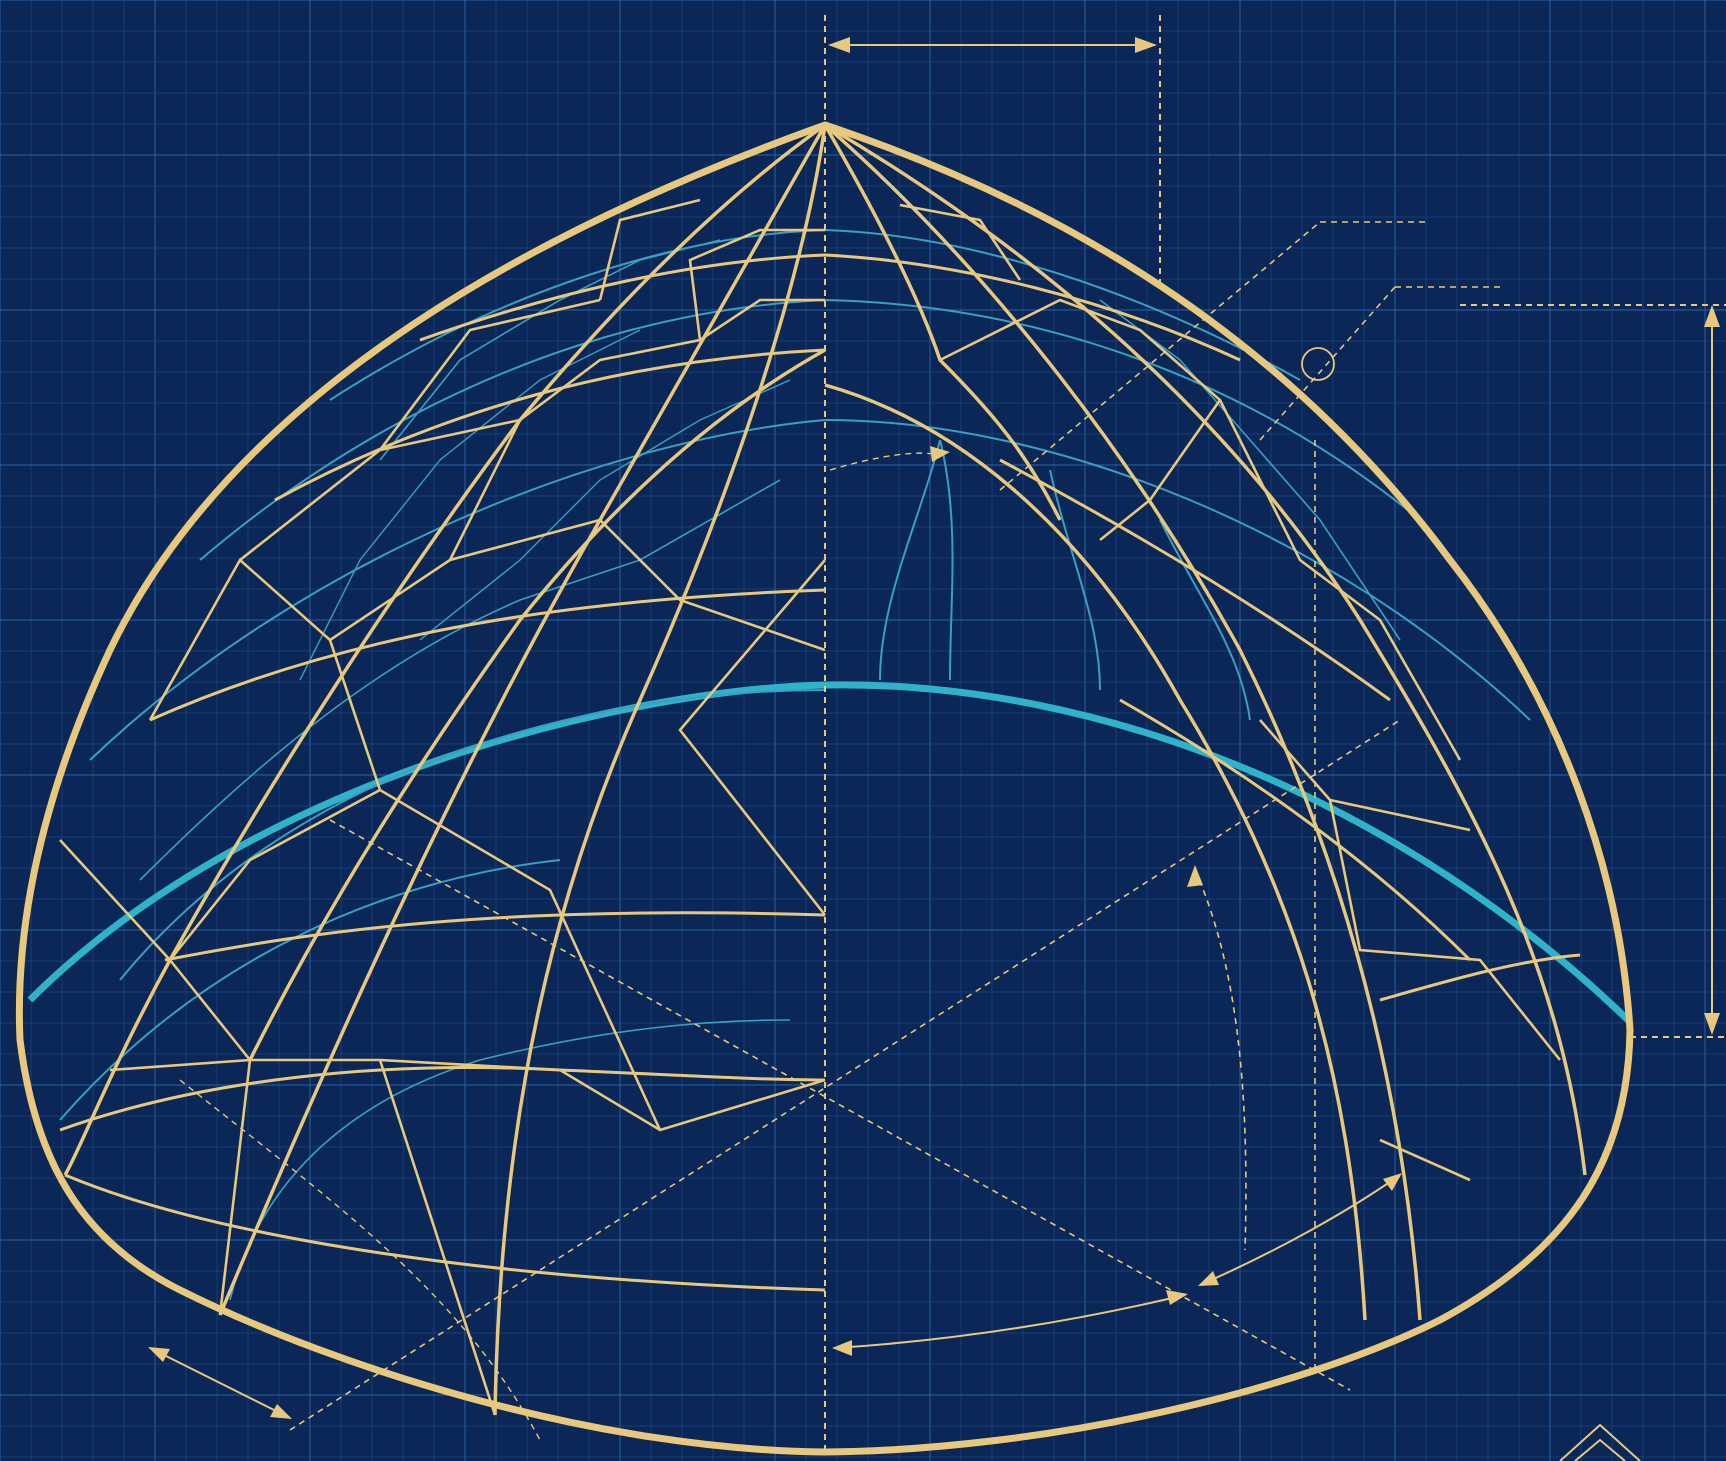 The width and height of the screenshot is (1726, 1461). Describe the element at coordinates (445, 1232) in the screenshot. I see `base-inner-ring` at that location.